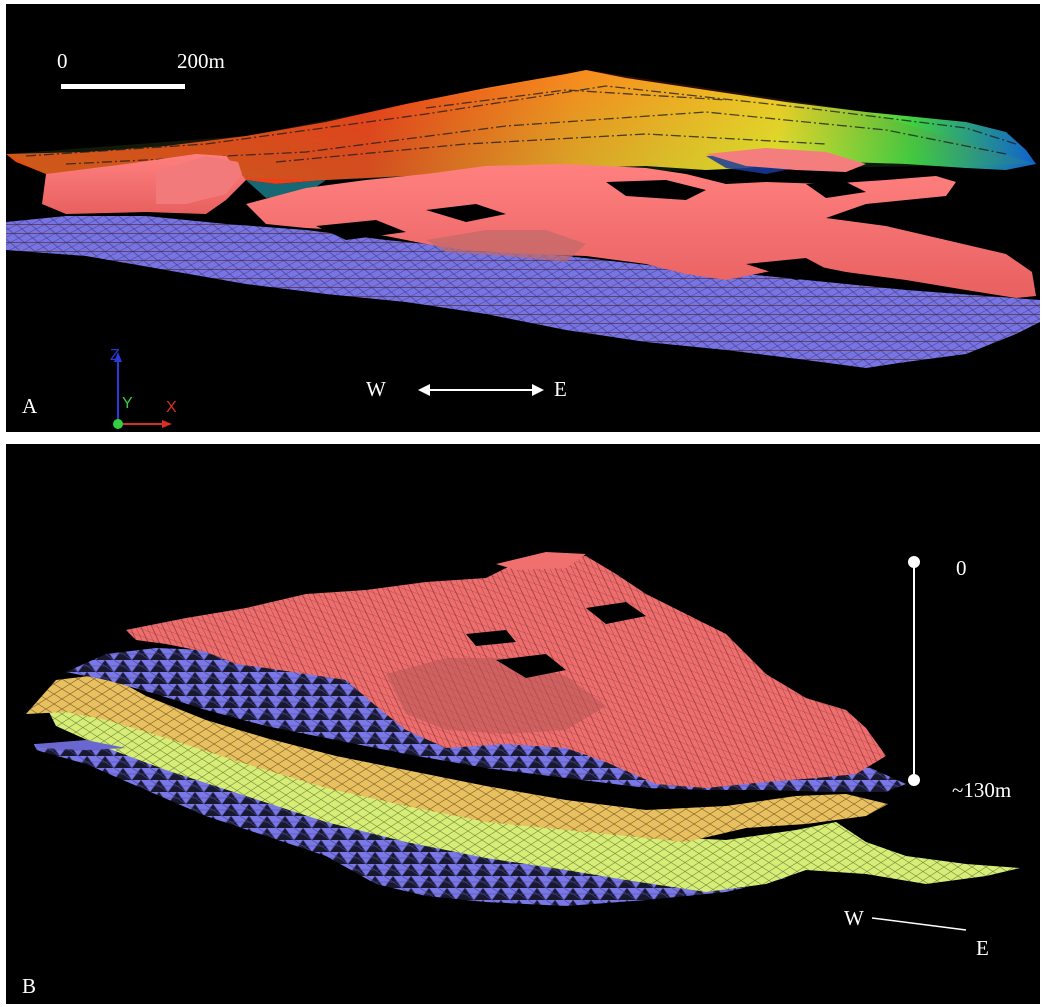 The height and width of the screenshot is (1007, 1043). What do you see at coordinates (961, 568) in the screenshot?
I see `depth-top-label: 0` at bounding box center [961, 568].